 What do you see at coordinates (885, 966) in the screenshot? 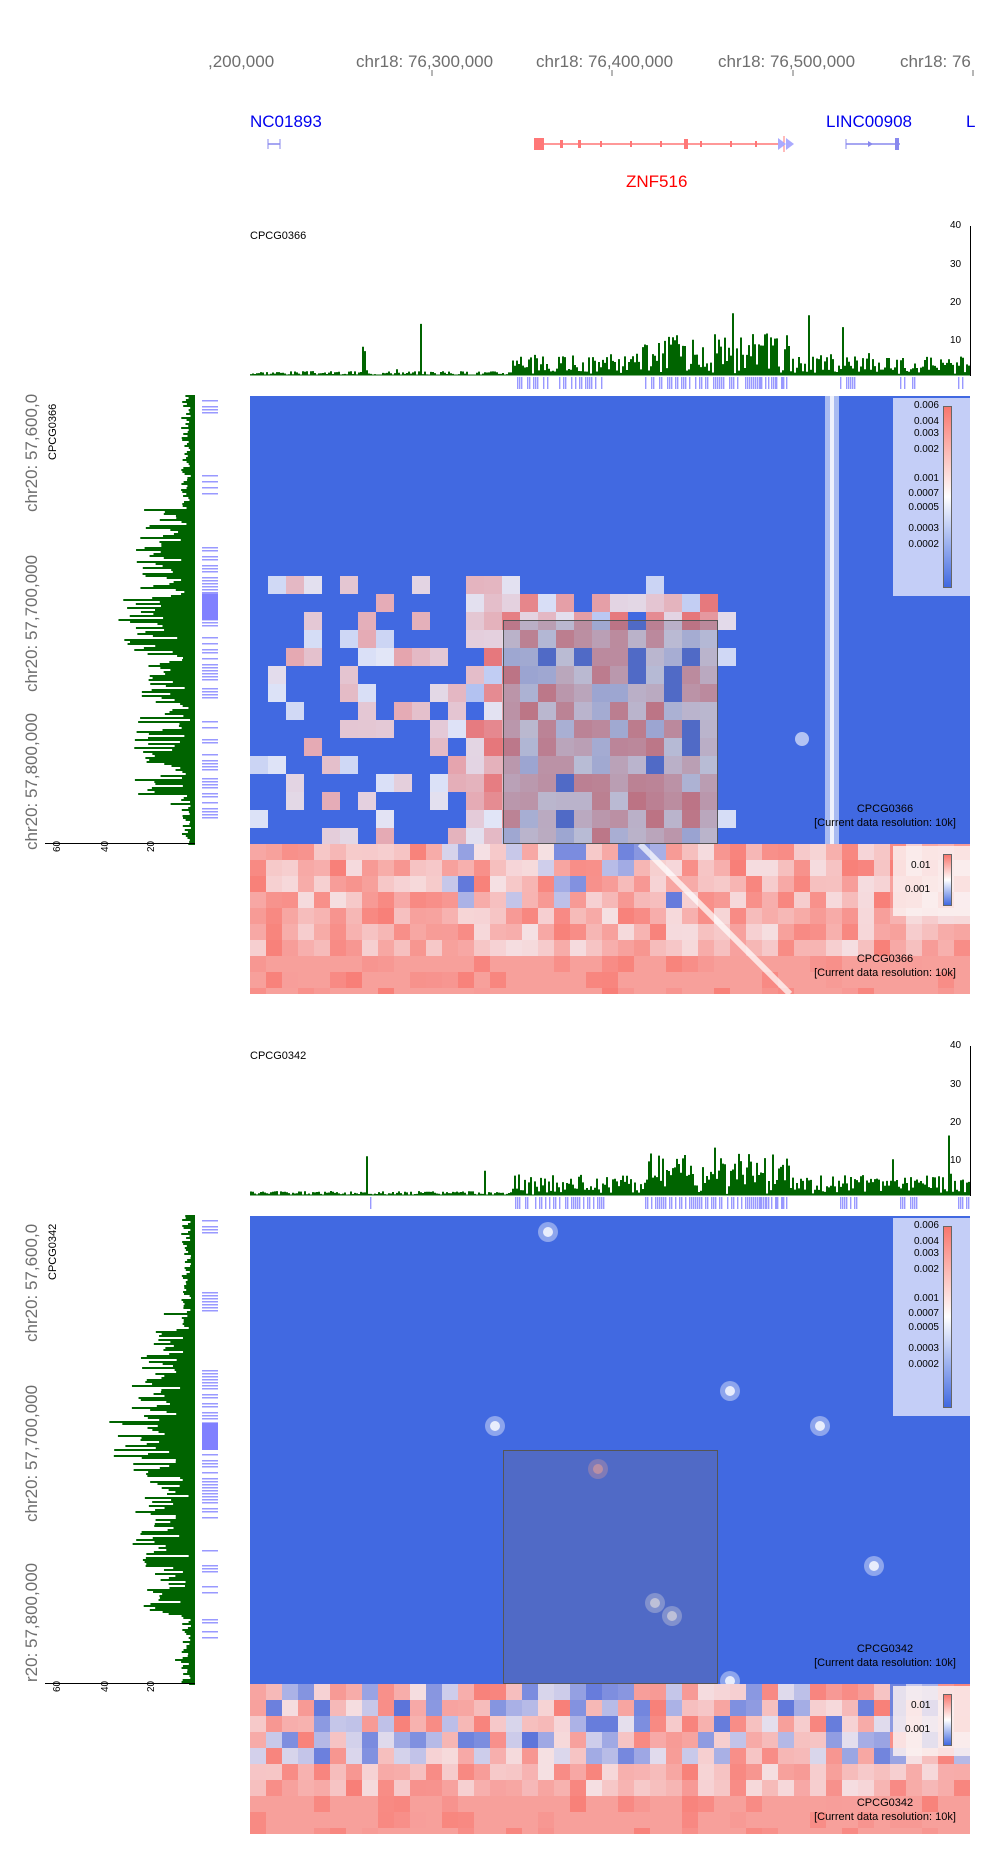
I see `lower-resolution-label: CPCG0366 [Current data resolution: 10k]` at bounding box center [885, 966].